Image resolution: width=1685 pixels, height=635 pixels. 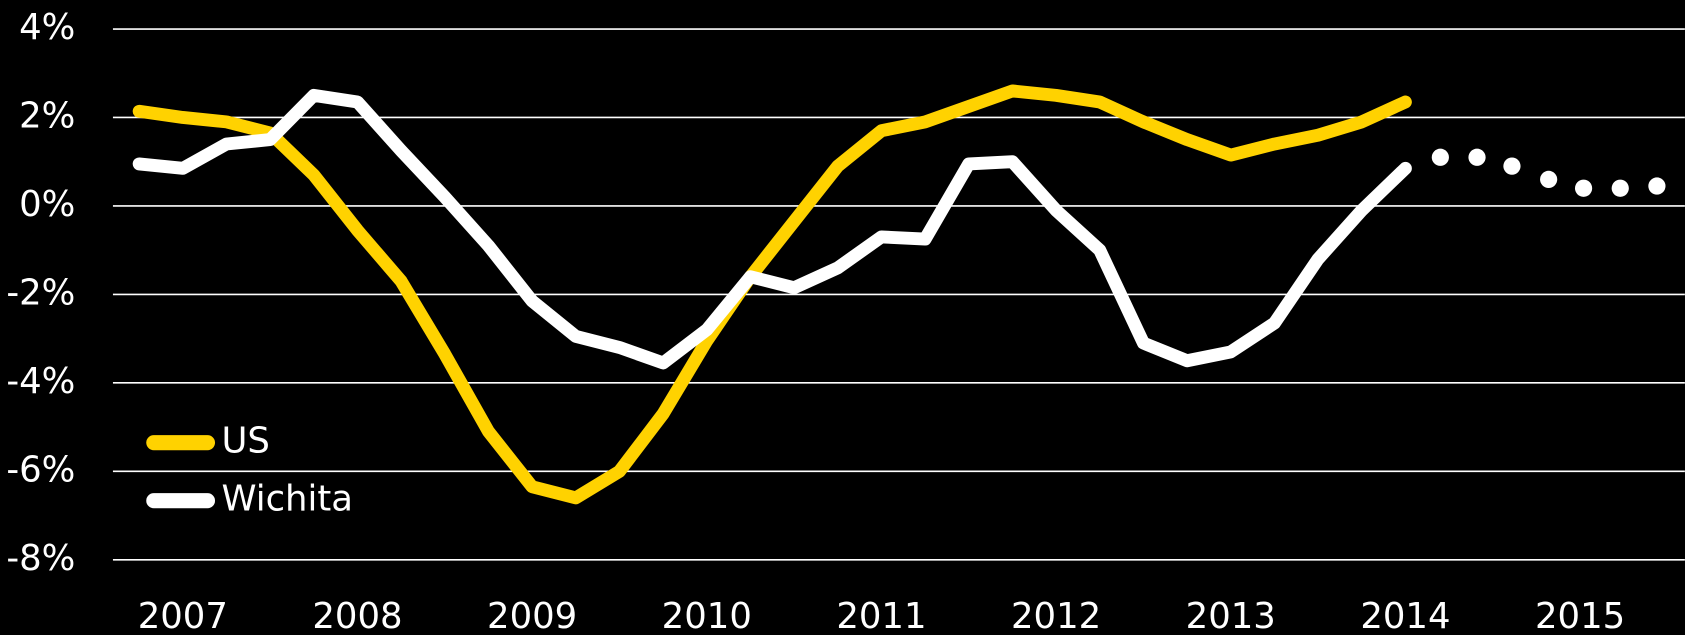 What do you see at coordinates (1231, 615) in the screenshot?
I see `x-tick-label: 2013` at bounding box center [1231, 615].